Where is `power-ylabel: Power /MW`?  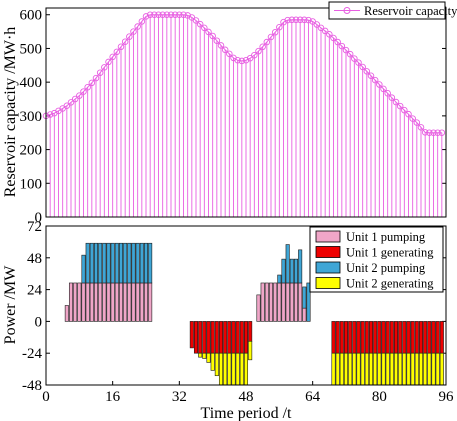
power-ylabel: Power /MW is located at coordinates (10, 305).